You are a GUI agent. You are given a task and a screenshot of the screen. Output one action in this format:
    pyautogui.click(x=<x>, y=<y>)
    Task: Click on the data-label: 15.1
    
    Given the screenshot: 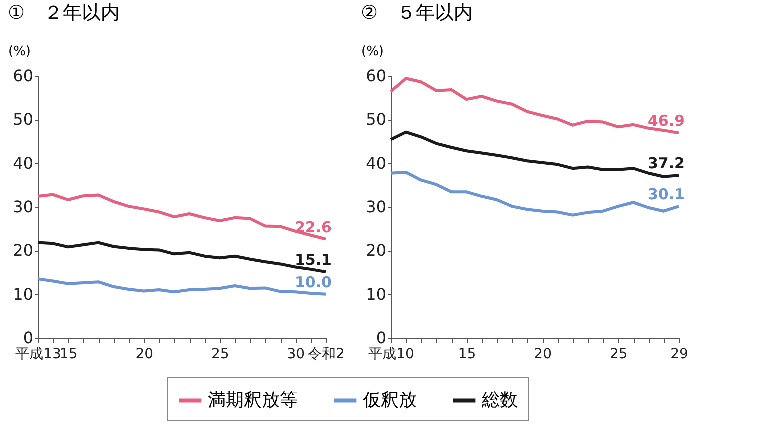 What is the action you would take?
    pyautogui.click(x=313, y=260)
    